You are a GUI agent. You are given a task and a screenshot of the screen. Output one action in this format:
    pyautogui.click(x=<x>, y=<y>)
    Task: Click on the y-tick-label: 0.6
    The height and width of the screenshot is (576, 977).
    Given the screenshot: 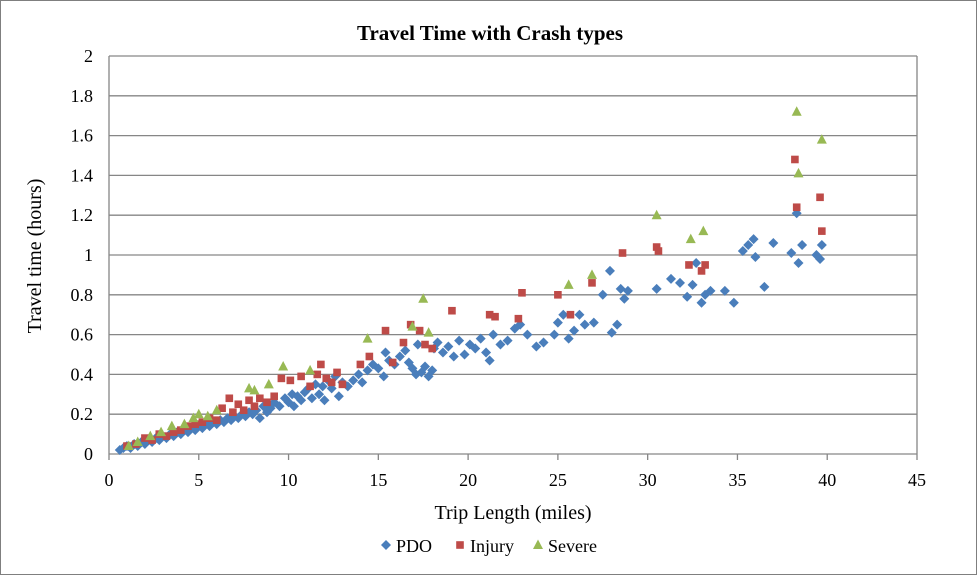 What is the action you would take?
    pyautogui.click(x=82, y=335)
    